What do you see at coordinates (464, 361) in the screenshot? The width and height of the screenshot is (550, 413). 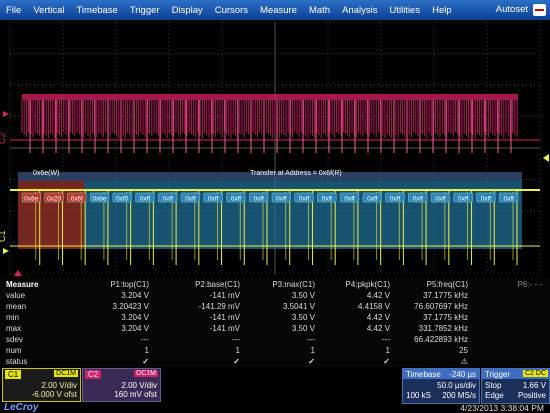 I see `measure-cell-p5: ⚠` at bounding box center [464, 361].